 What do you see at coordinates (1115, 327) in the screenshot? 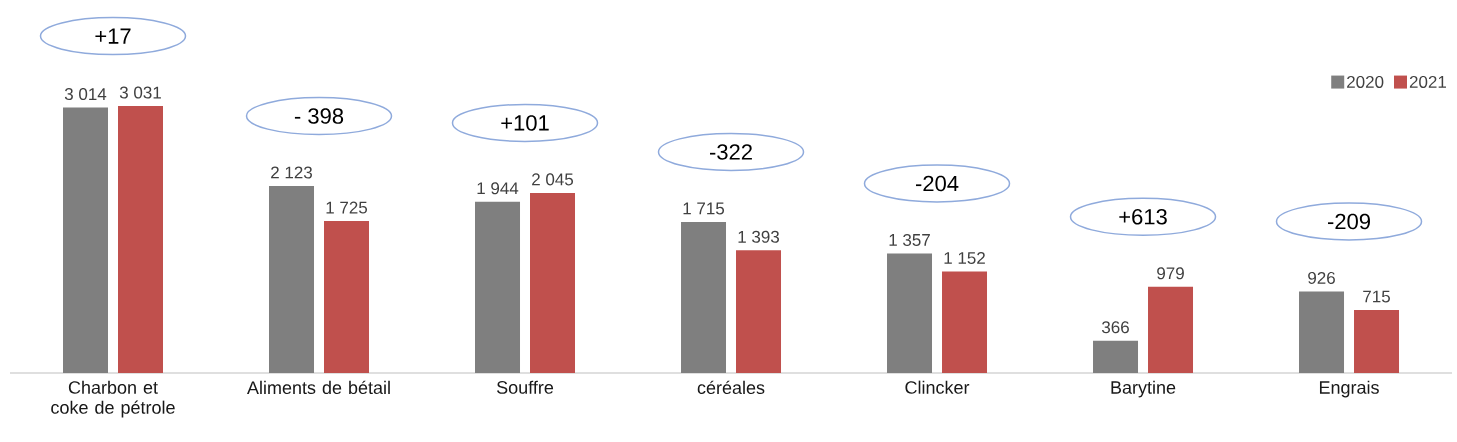
I see `data-label: 366` at bounding box center [1115, 327].